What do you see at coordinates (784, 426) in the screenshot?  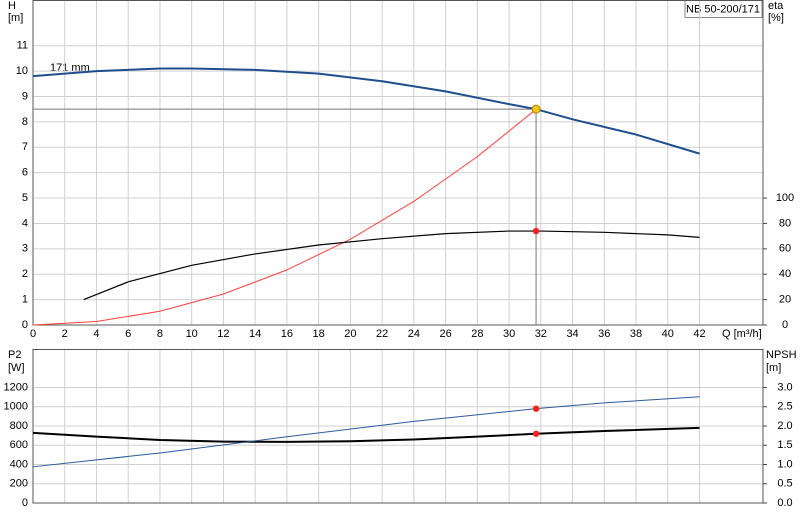 I see `y2-tick-label: 2.0` at bounding box center [784, 426].